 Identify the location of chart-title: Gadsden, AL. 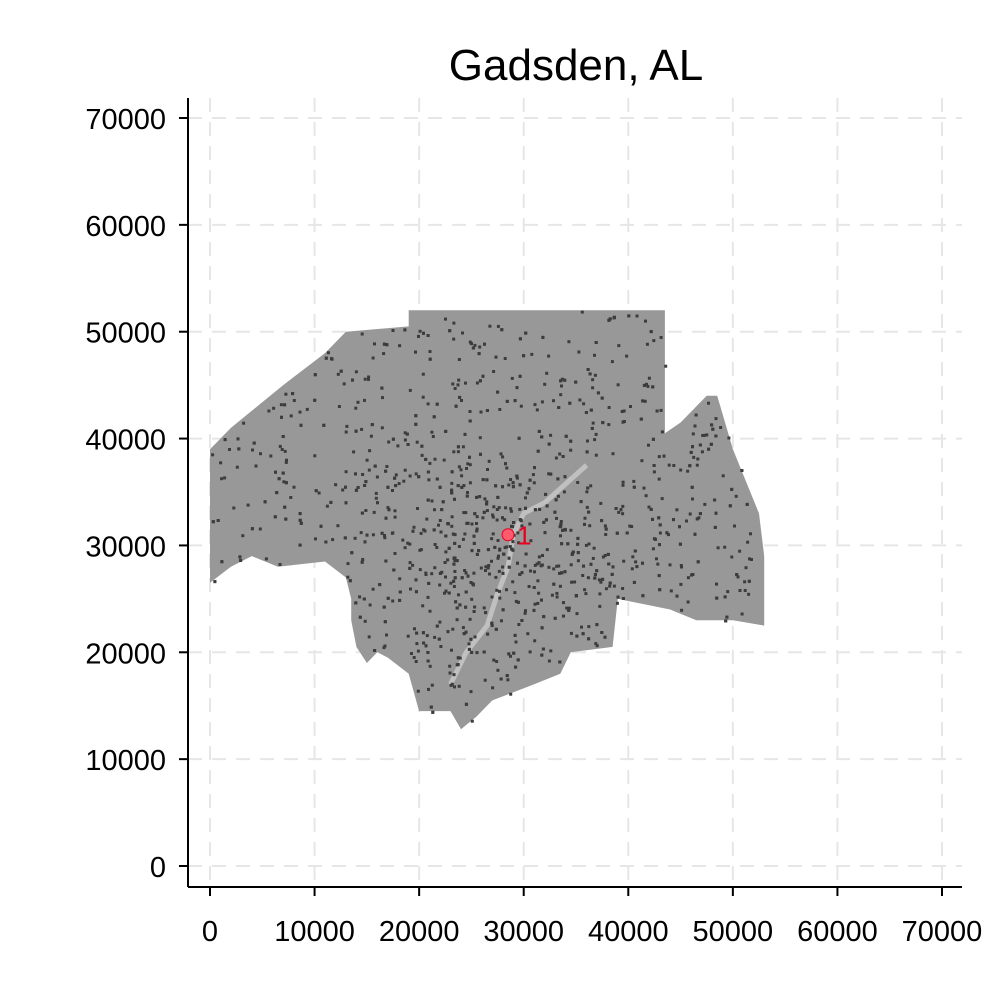
(576, 65).